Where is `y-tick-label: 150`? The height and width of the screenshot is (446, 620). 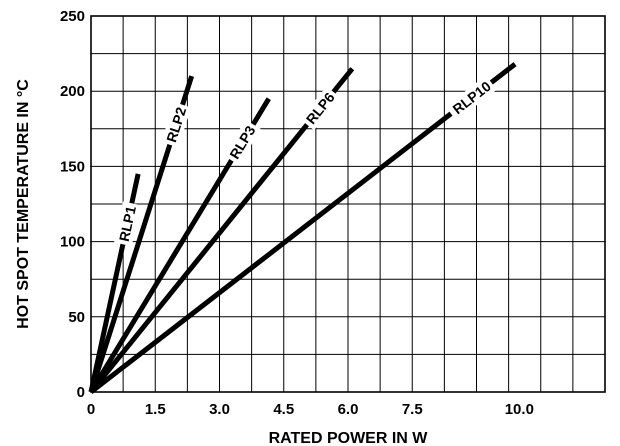
y-tick-label: 150 is located at coordinates (72, 166).